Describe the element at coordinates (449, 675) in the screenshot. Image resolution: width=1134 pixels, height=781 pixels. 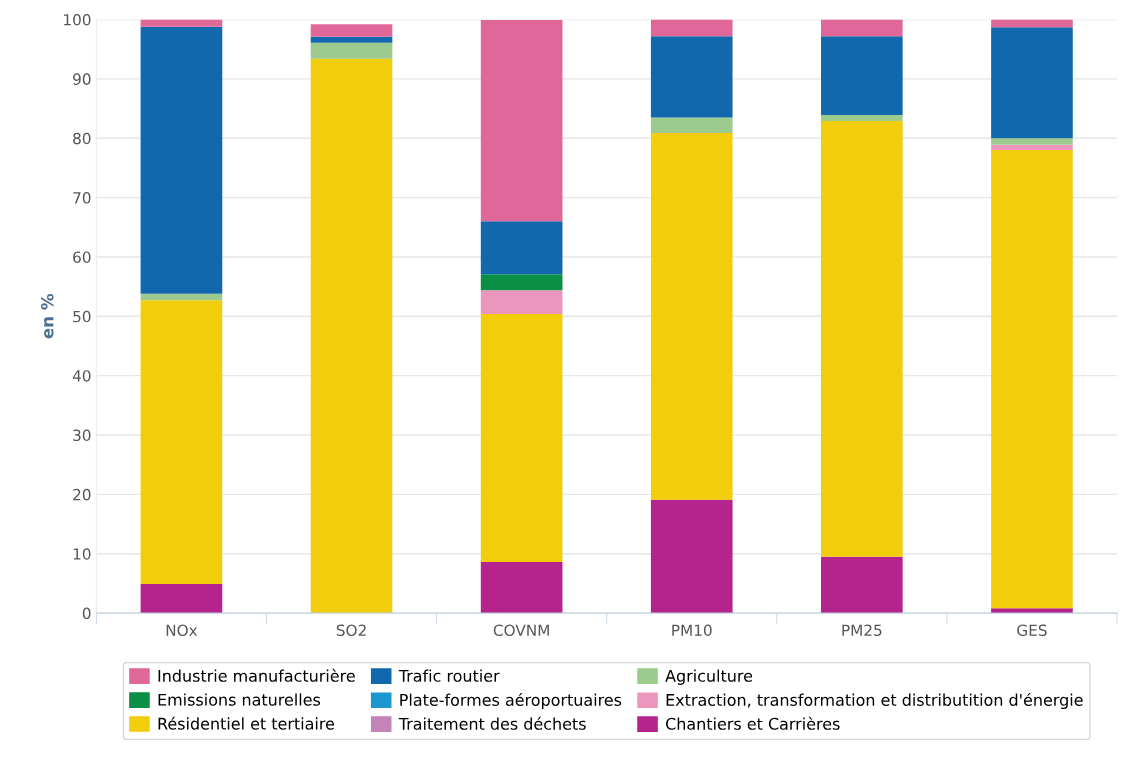
I see `legend-label: Trafic routier` at that location.